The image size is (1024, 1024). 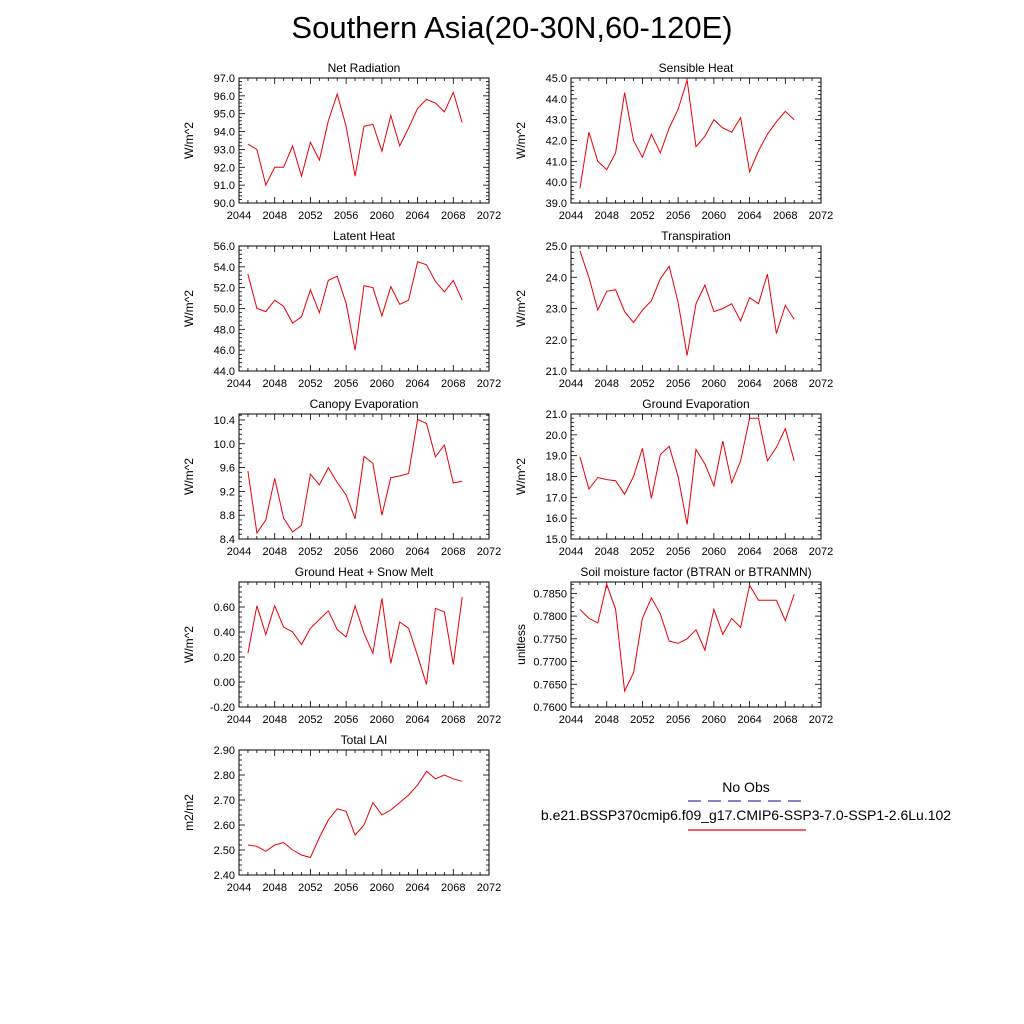 What do you see at coordinates (224, 445) in the screenshot?
I see `chart-5-ytick-label: 10.0` at bounding box center [224, 445].